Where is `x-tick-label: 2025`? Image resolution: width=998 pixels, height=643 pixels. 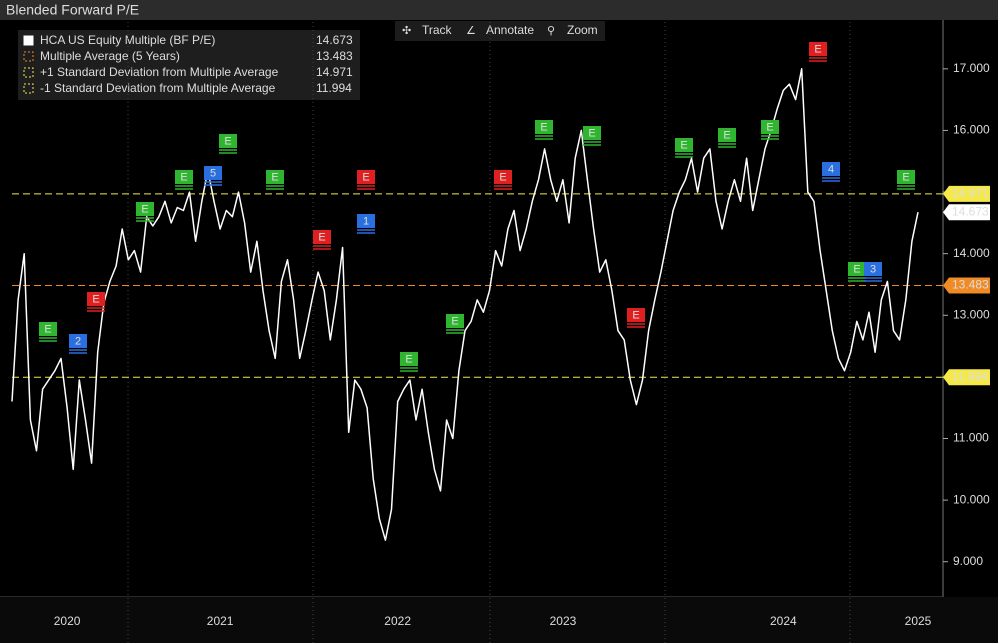
x-tick-label: 2025 is located at coordinates (918, 621).